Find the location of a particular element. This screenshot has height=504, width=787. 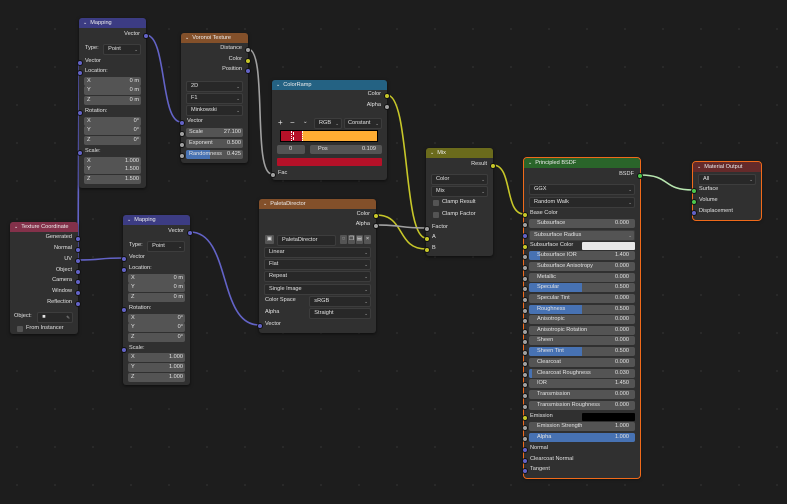

node-header: ⌄ Material Output is located at coordinates (727, 167).